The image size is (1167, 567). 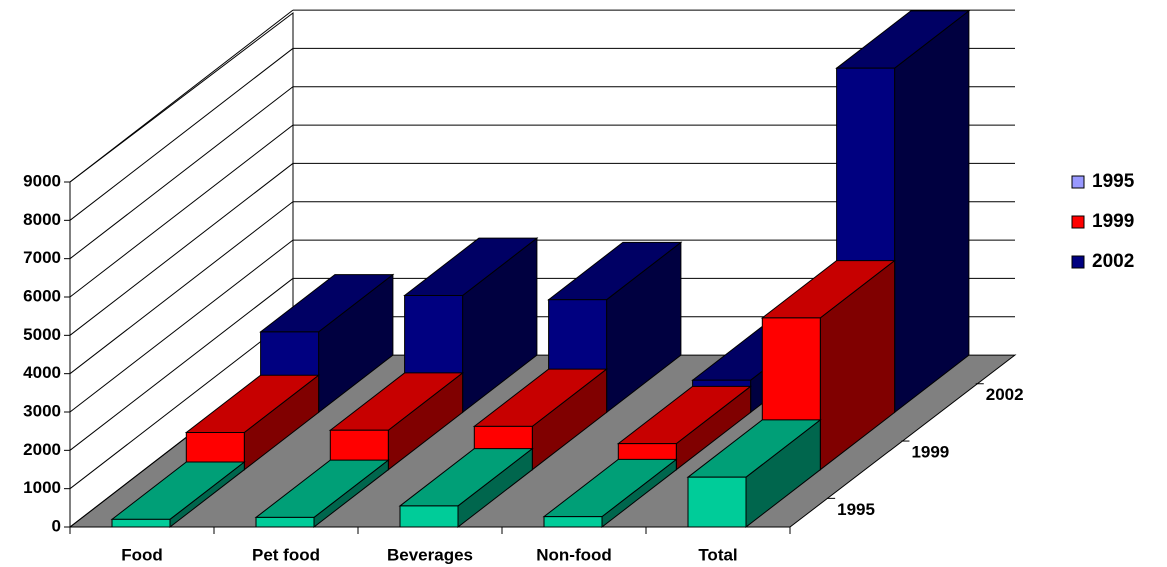 What do you see at coordinates (42, 487) in the screenshot?
I see `y-tick-label: 1000` at bounding box center [42, 487].